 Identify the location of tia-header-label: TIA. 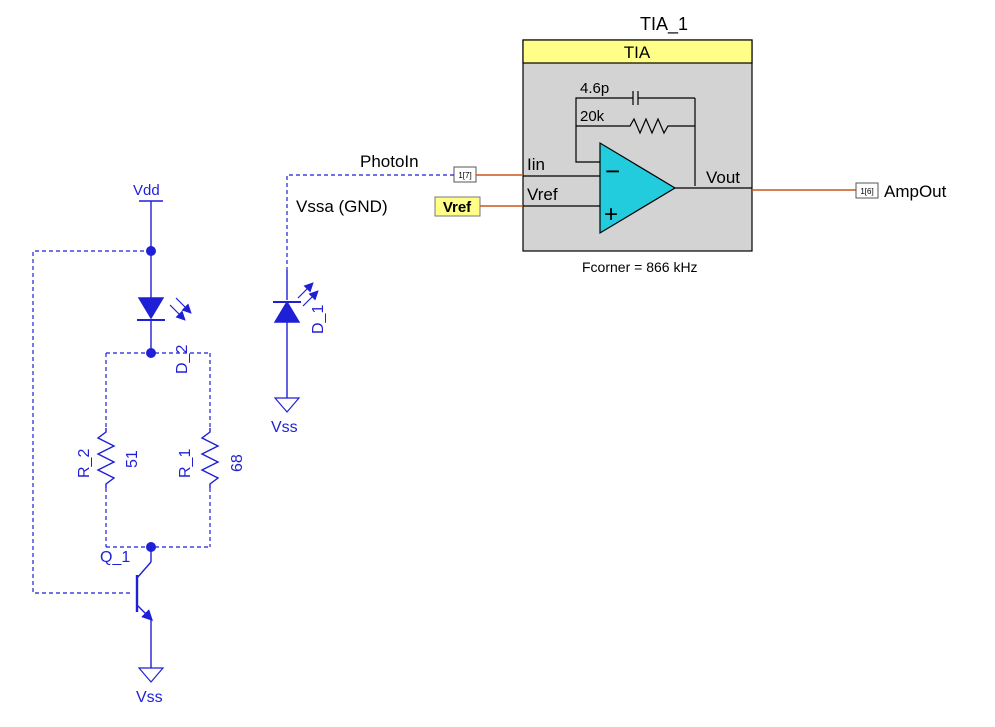
(637, 52).